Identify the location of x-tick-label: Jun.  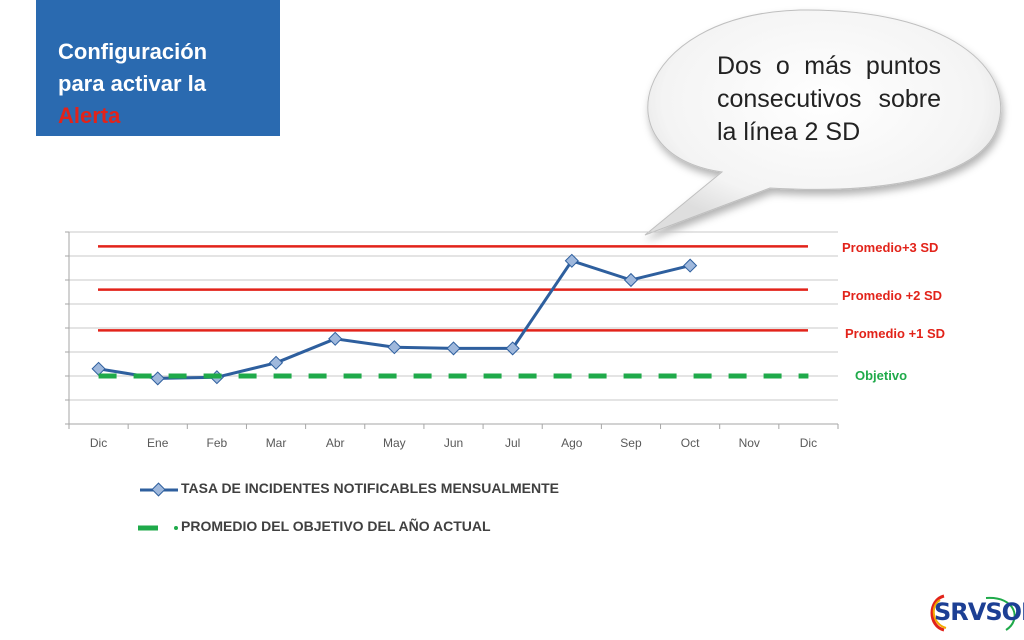
(453, 443).